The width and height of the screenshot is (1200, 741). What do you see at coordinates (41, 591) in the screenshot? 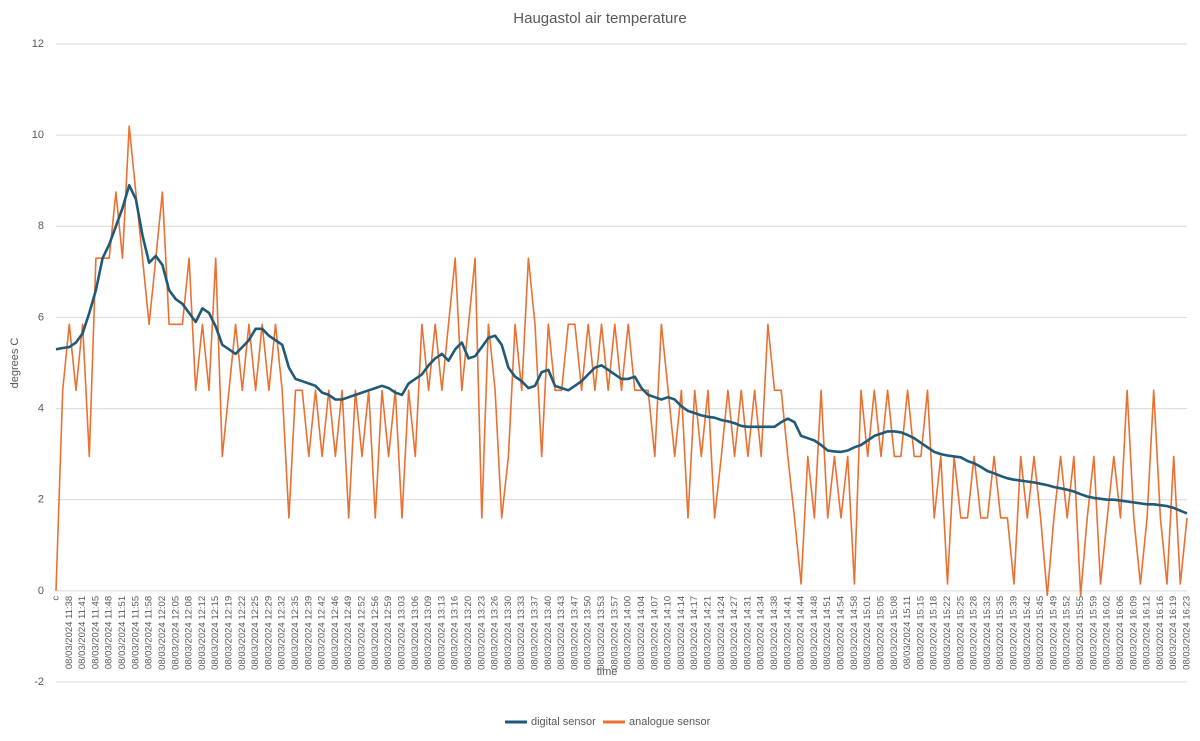
I see `y-tick-label: 0` at bounding box center [41, 591].